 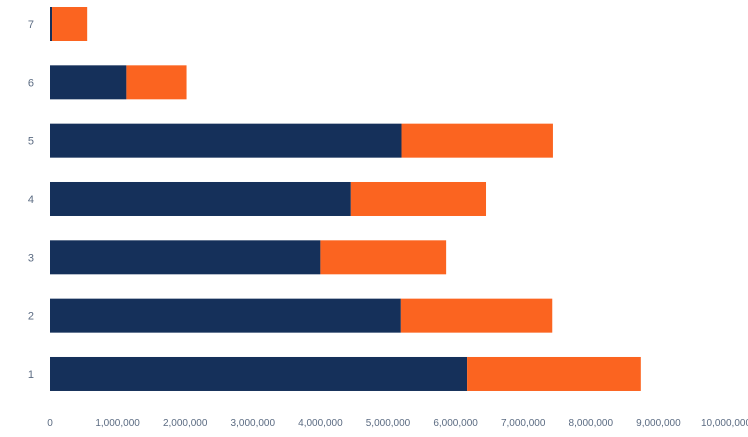 What do you see at coordinates (185, 423) in the screenshot?
I see `x-tick-label-2: 2,000,000` at bounding box center [185, 423].